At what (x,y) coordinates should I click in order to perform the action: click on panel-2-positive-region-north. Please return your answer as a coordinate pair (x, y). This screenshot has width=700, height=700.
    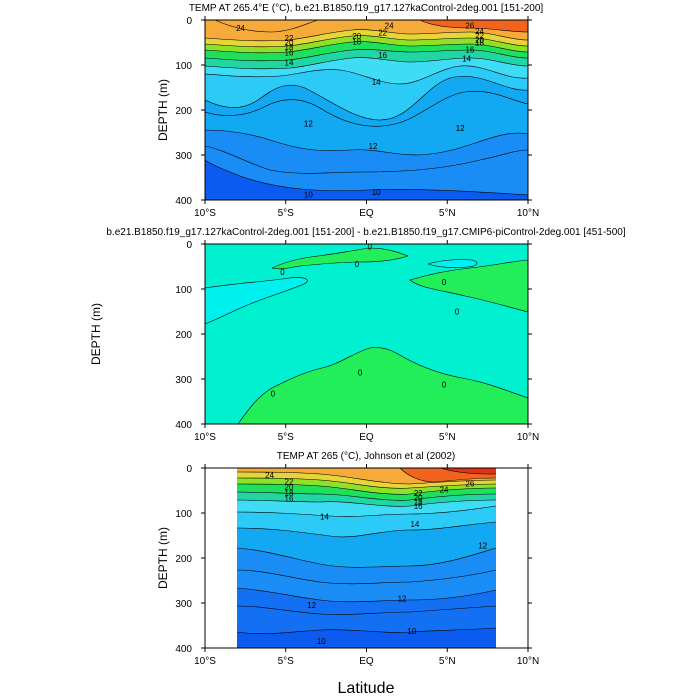
    Looking at the image, I should click on (469, 286).